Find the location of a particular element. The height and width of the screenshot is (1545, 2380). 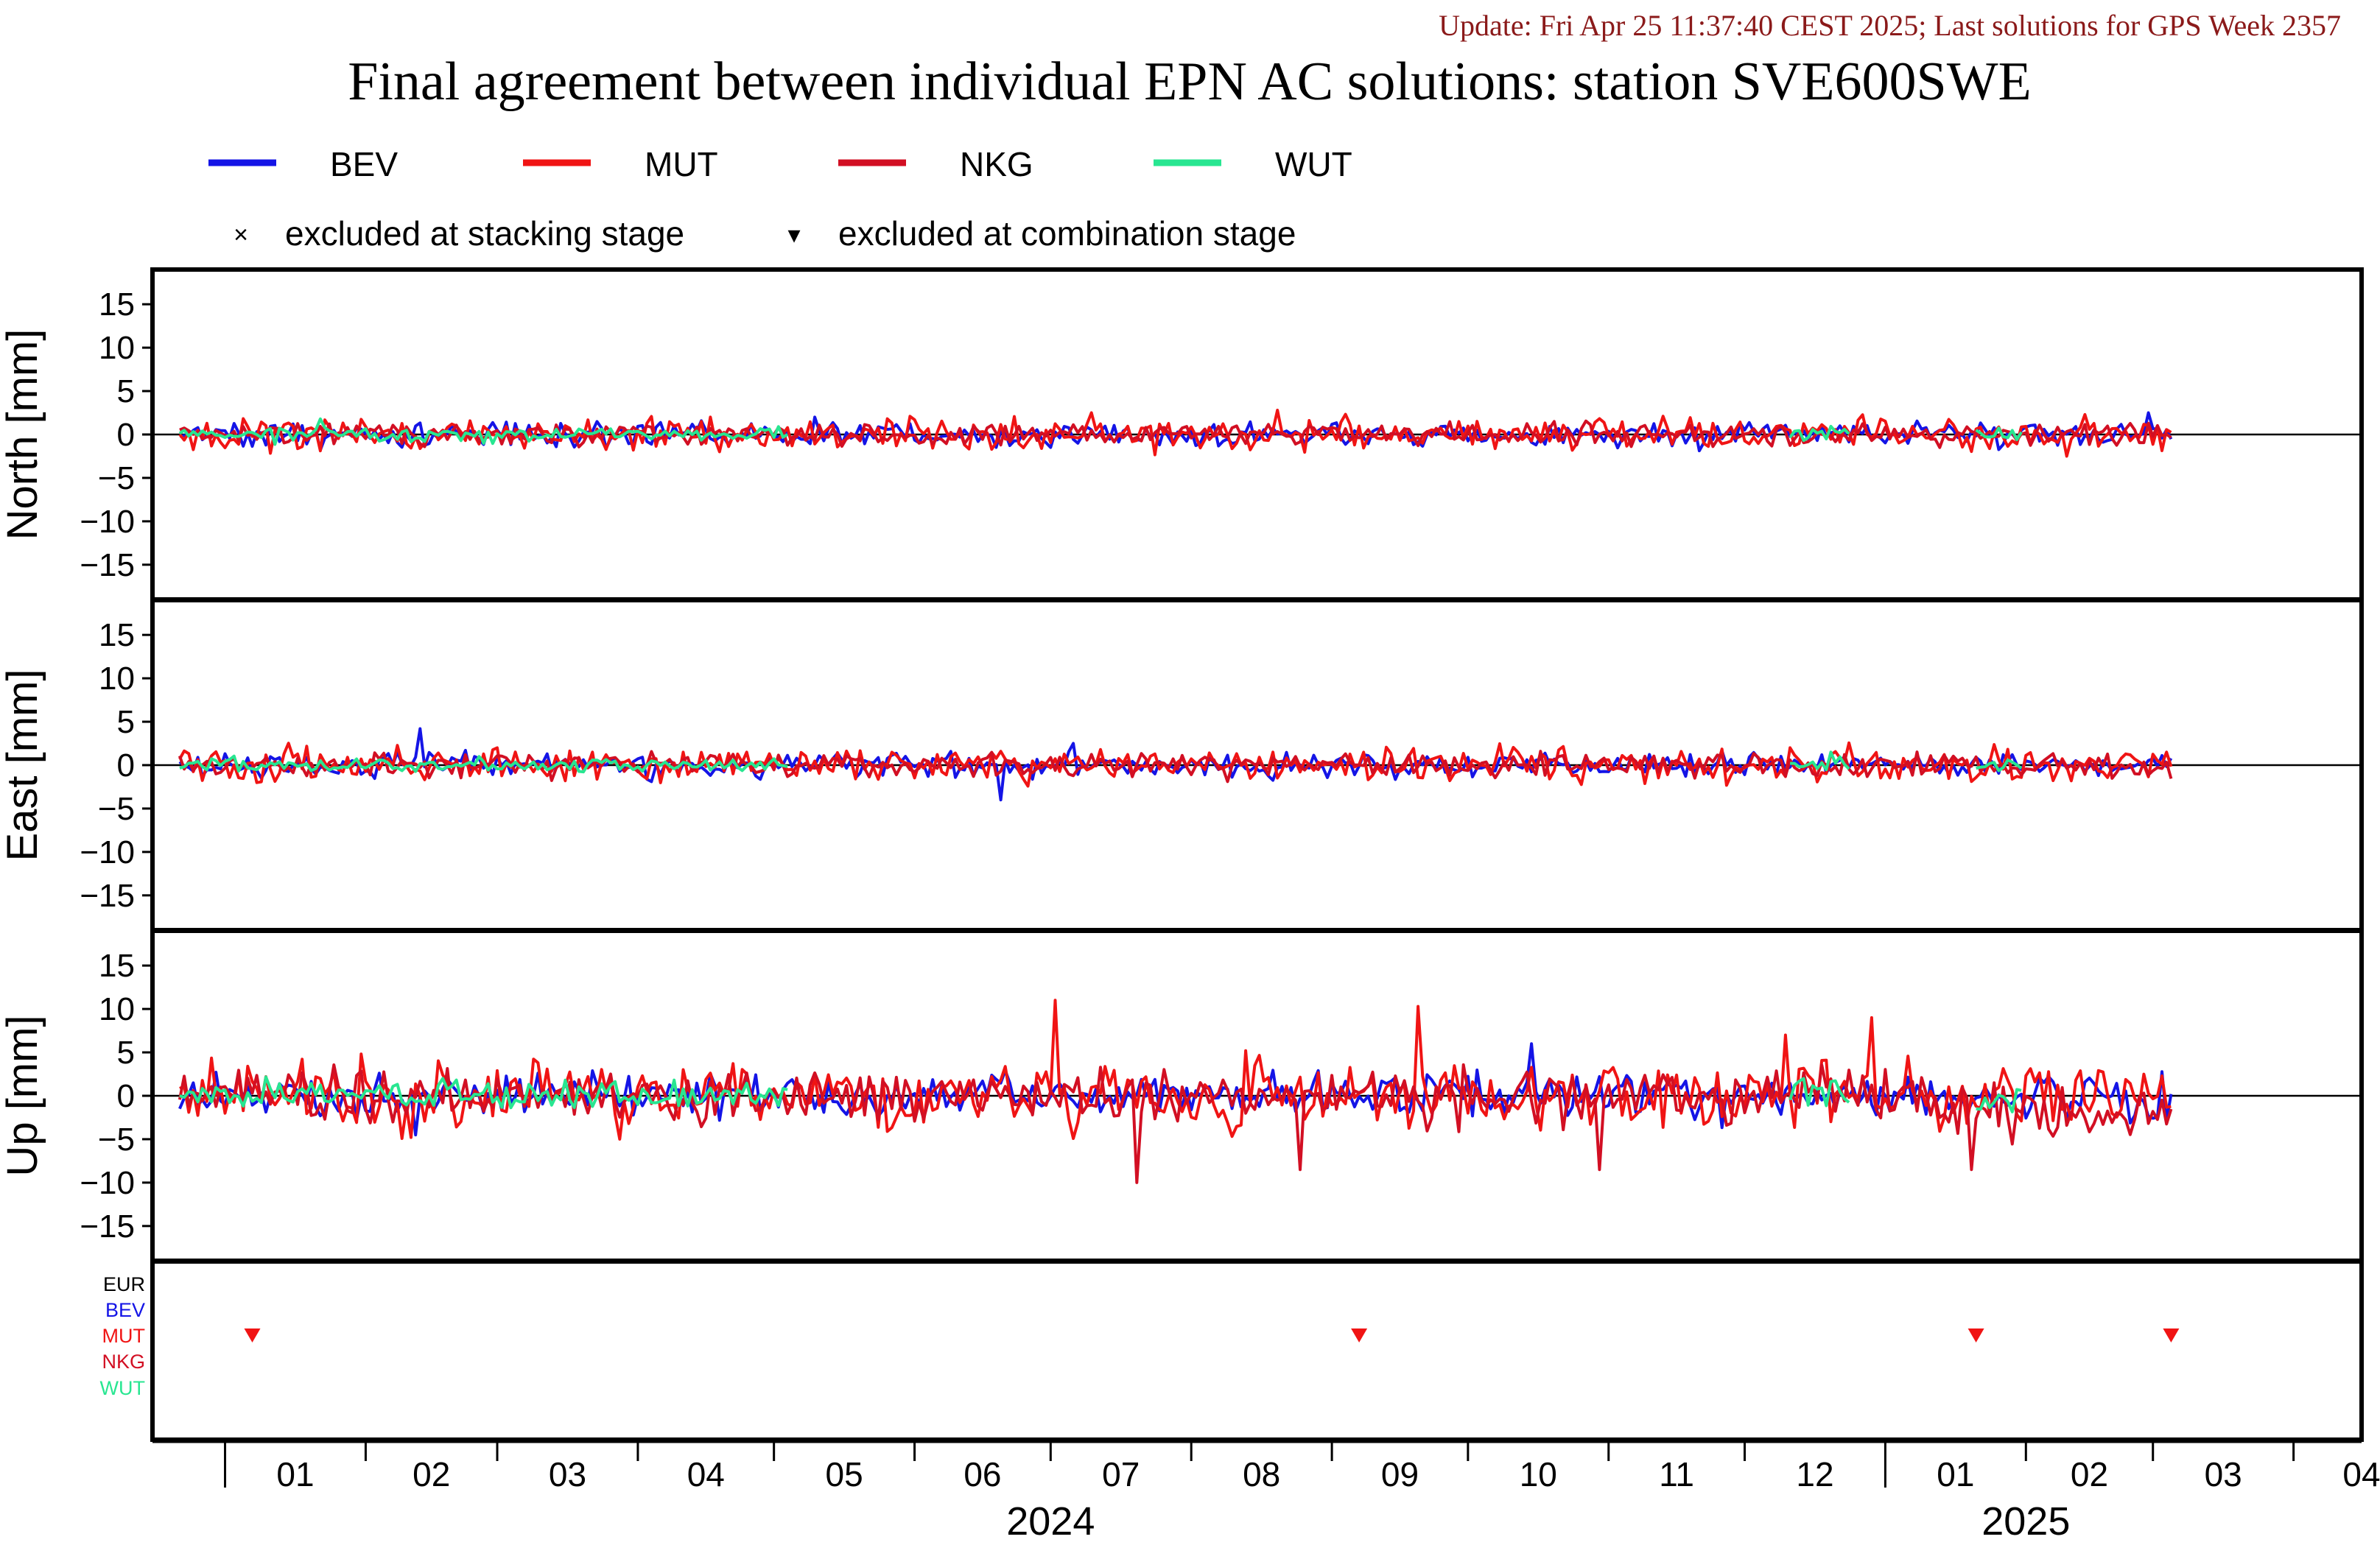

x-tick-label: 09 is located at coordinates (1400, 1474).